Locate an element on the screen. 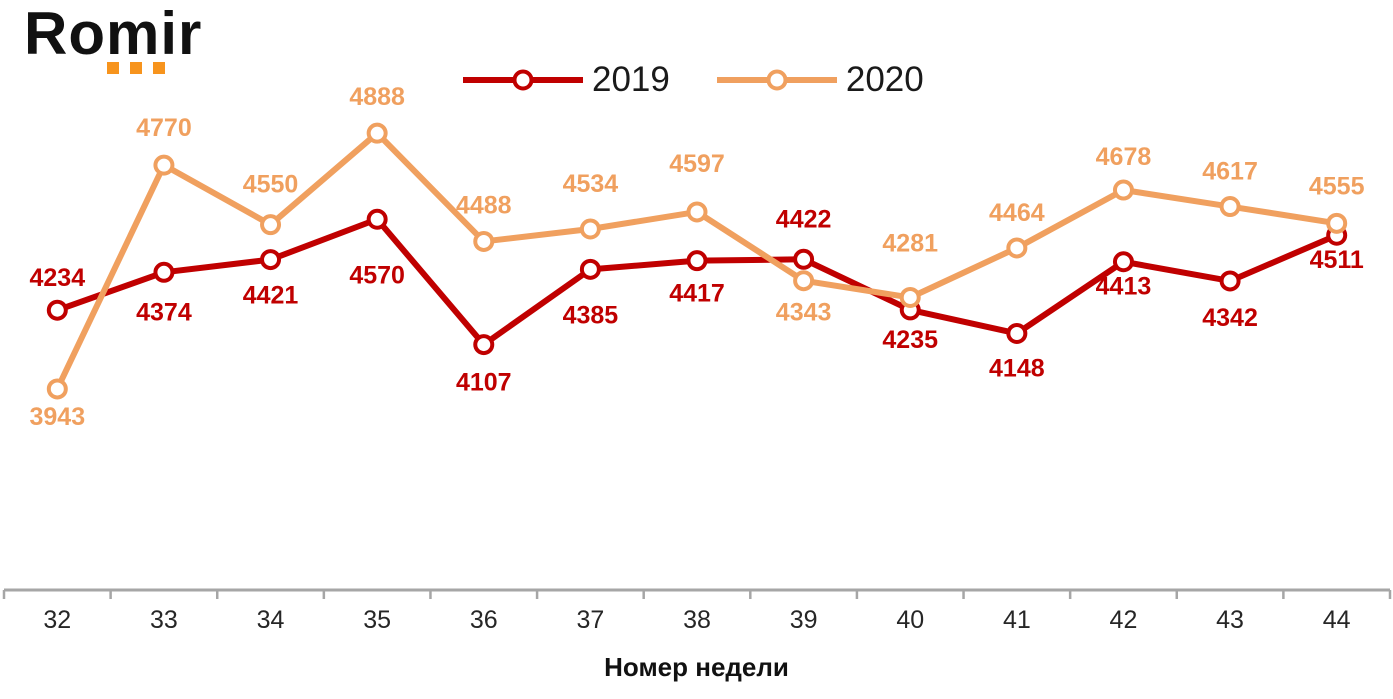 The width and height of the screenshot is (1393, 699). data-point-label-2019: 4511 is located at coordinates (1337, 260).